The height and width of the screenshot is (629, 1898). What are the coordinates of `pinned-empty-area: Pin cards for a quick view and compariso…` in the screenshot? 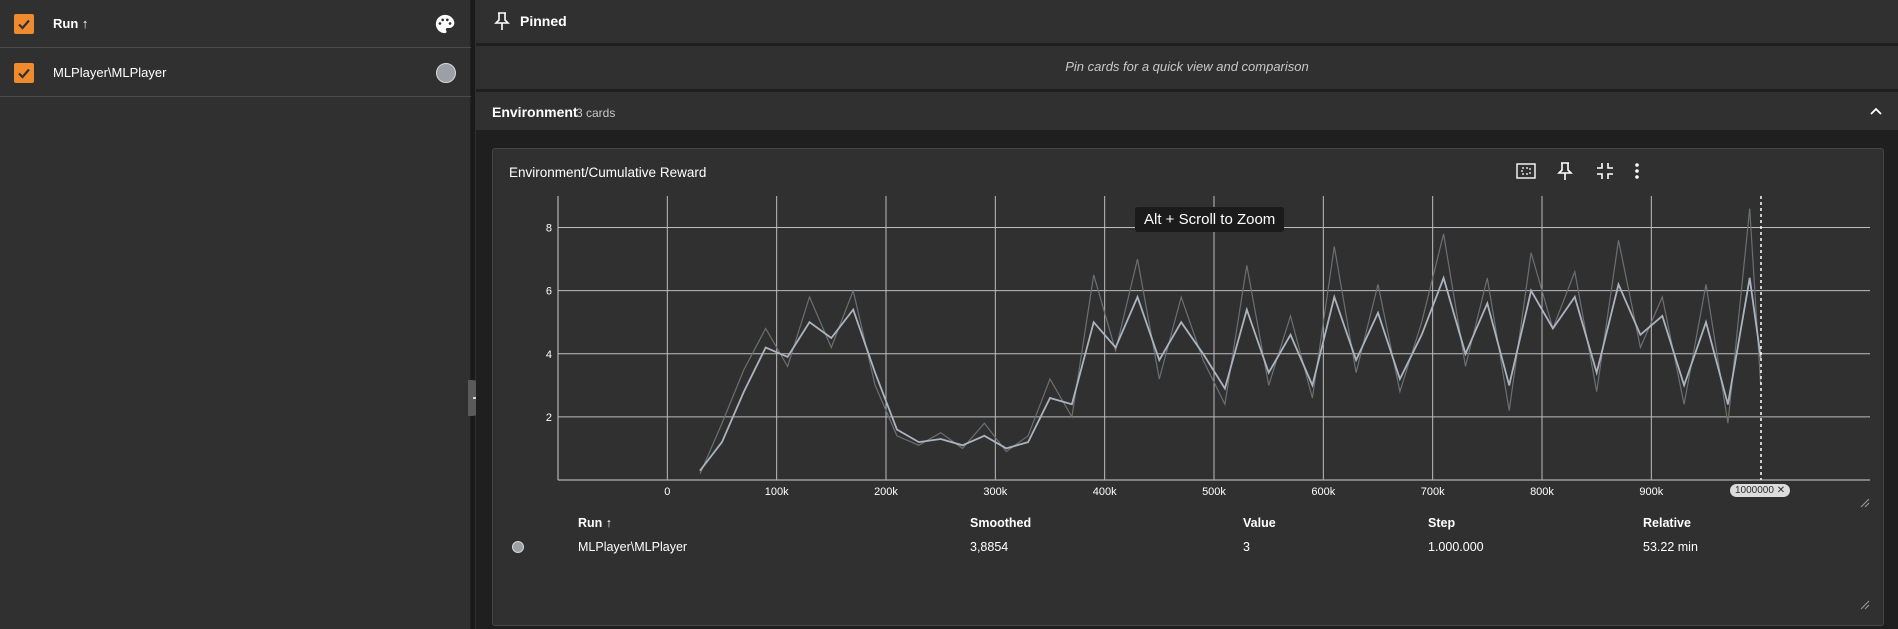 It's located at (1187, 67).